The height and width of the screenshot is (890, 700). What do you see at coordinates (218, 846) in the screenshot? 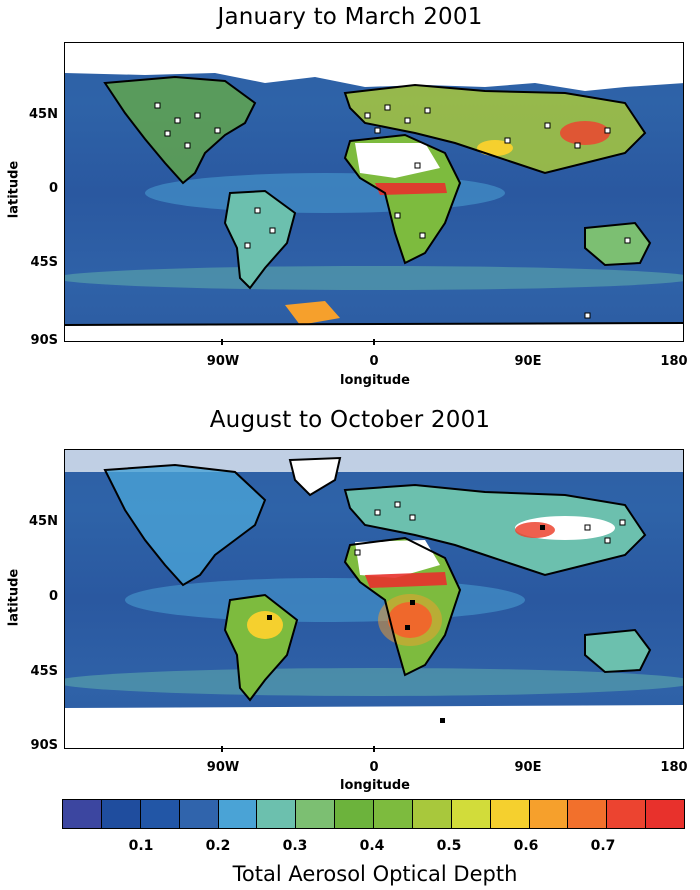
I see `colorbar-tick-0.2: 0.2` at bounding box center [218, 846].